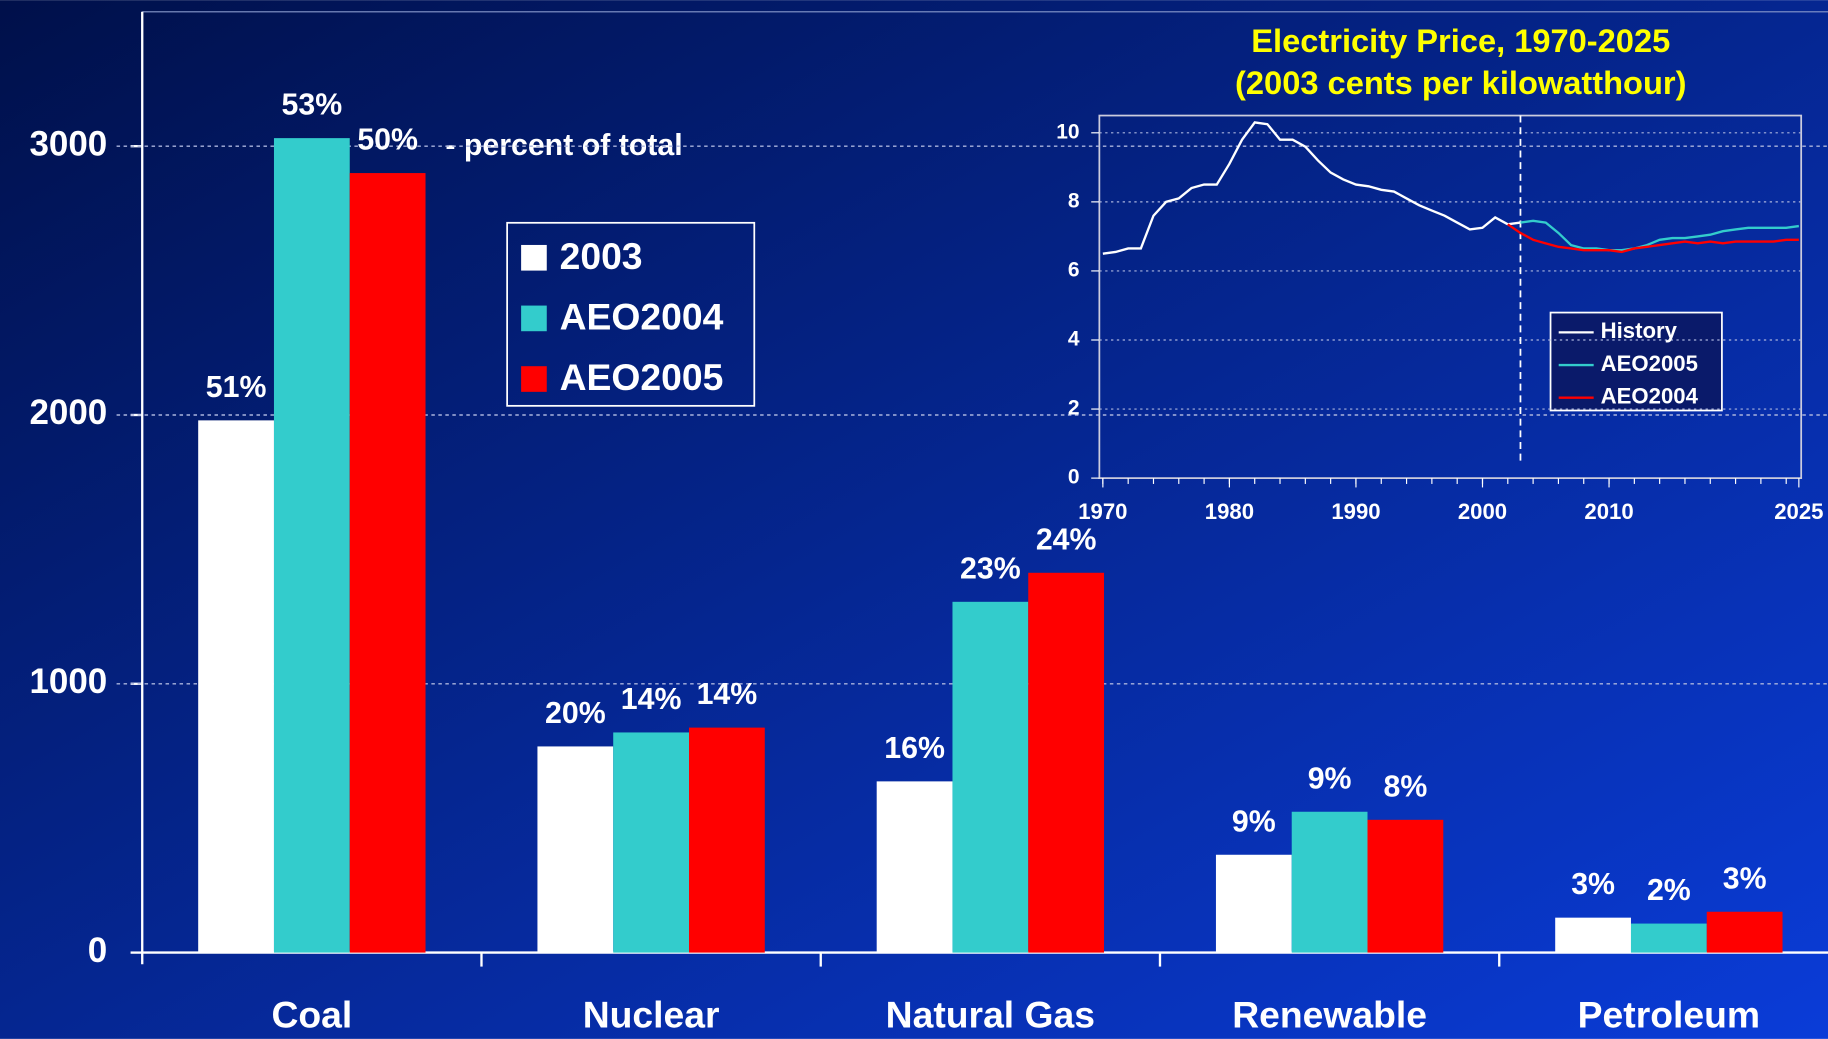 This screenshot has height=1039, width=1828. Describe the element at coordinates (68, 143) in the screenshot. I see `y-tick-label: 3000` at that location.